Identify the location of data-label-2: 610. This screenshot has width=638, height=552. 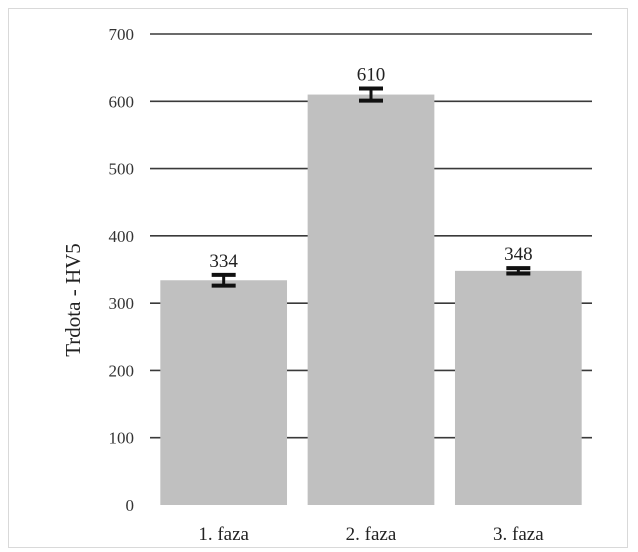
(371, 75).